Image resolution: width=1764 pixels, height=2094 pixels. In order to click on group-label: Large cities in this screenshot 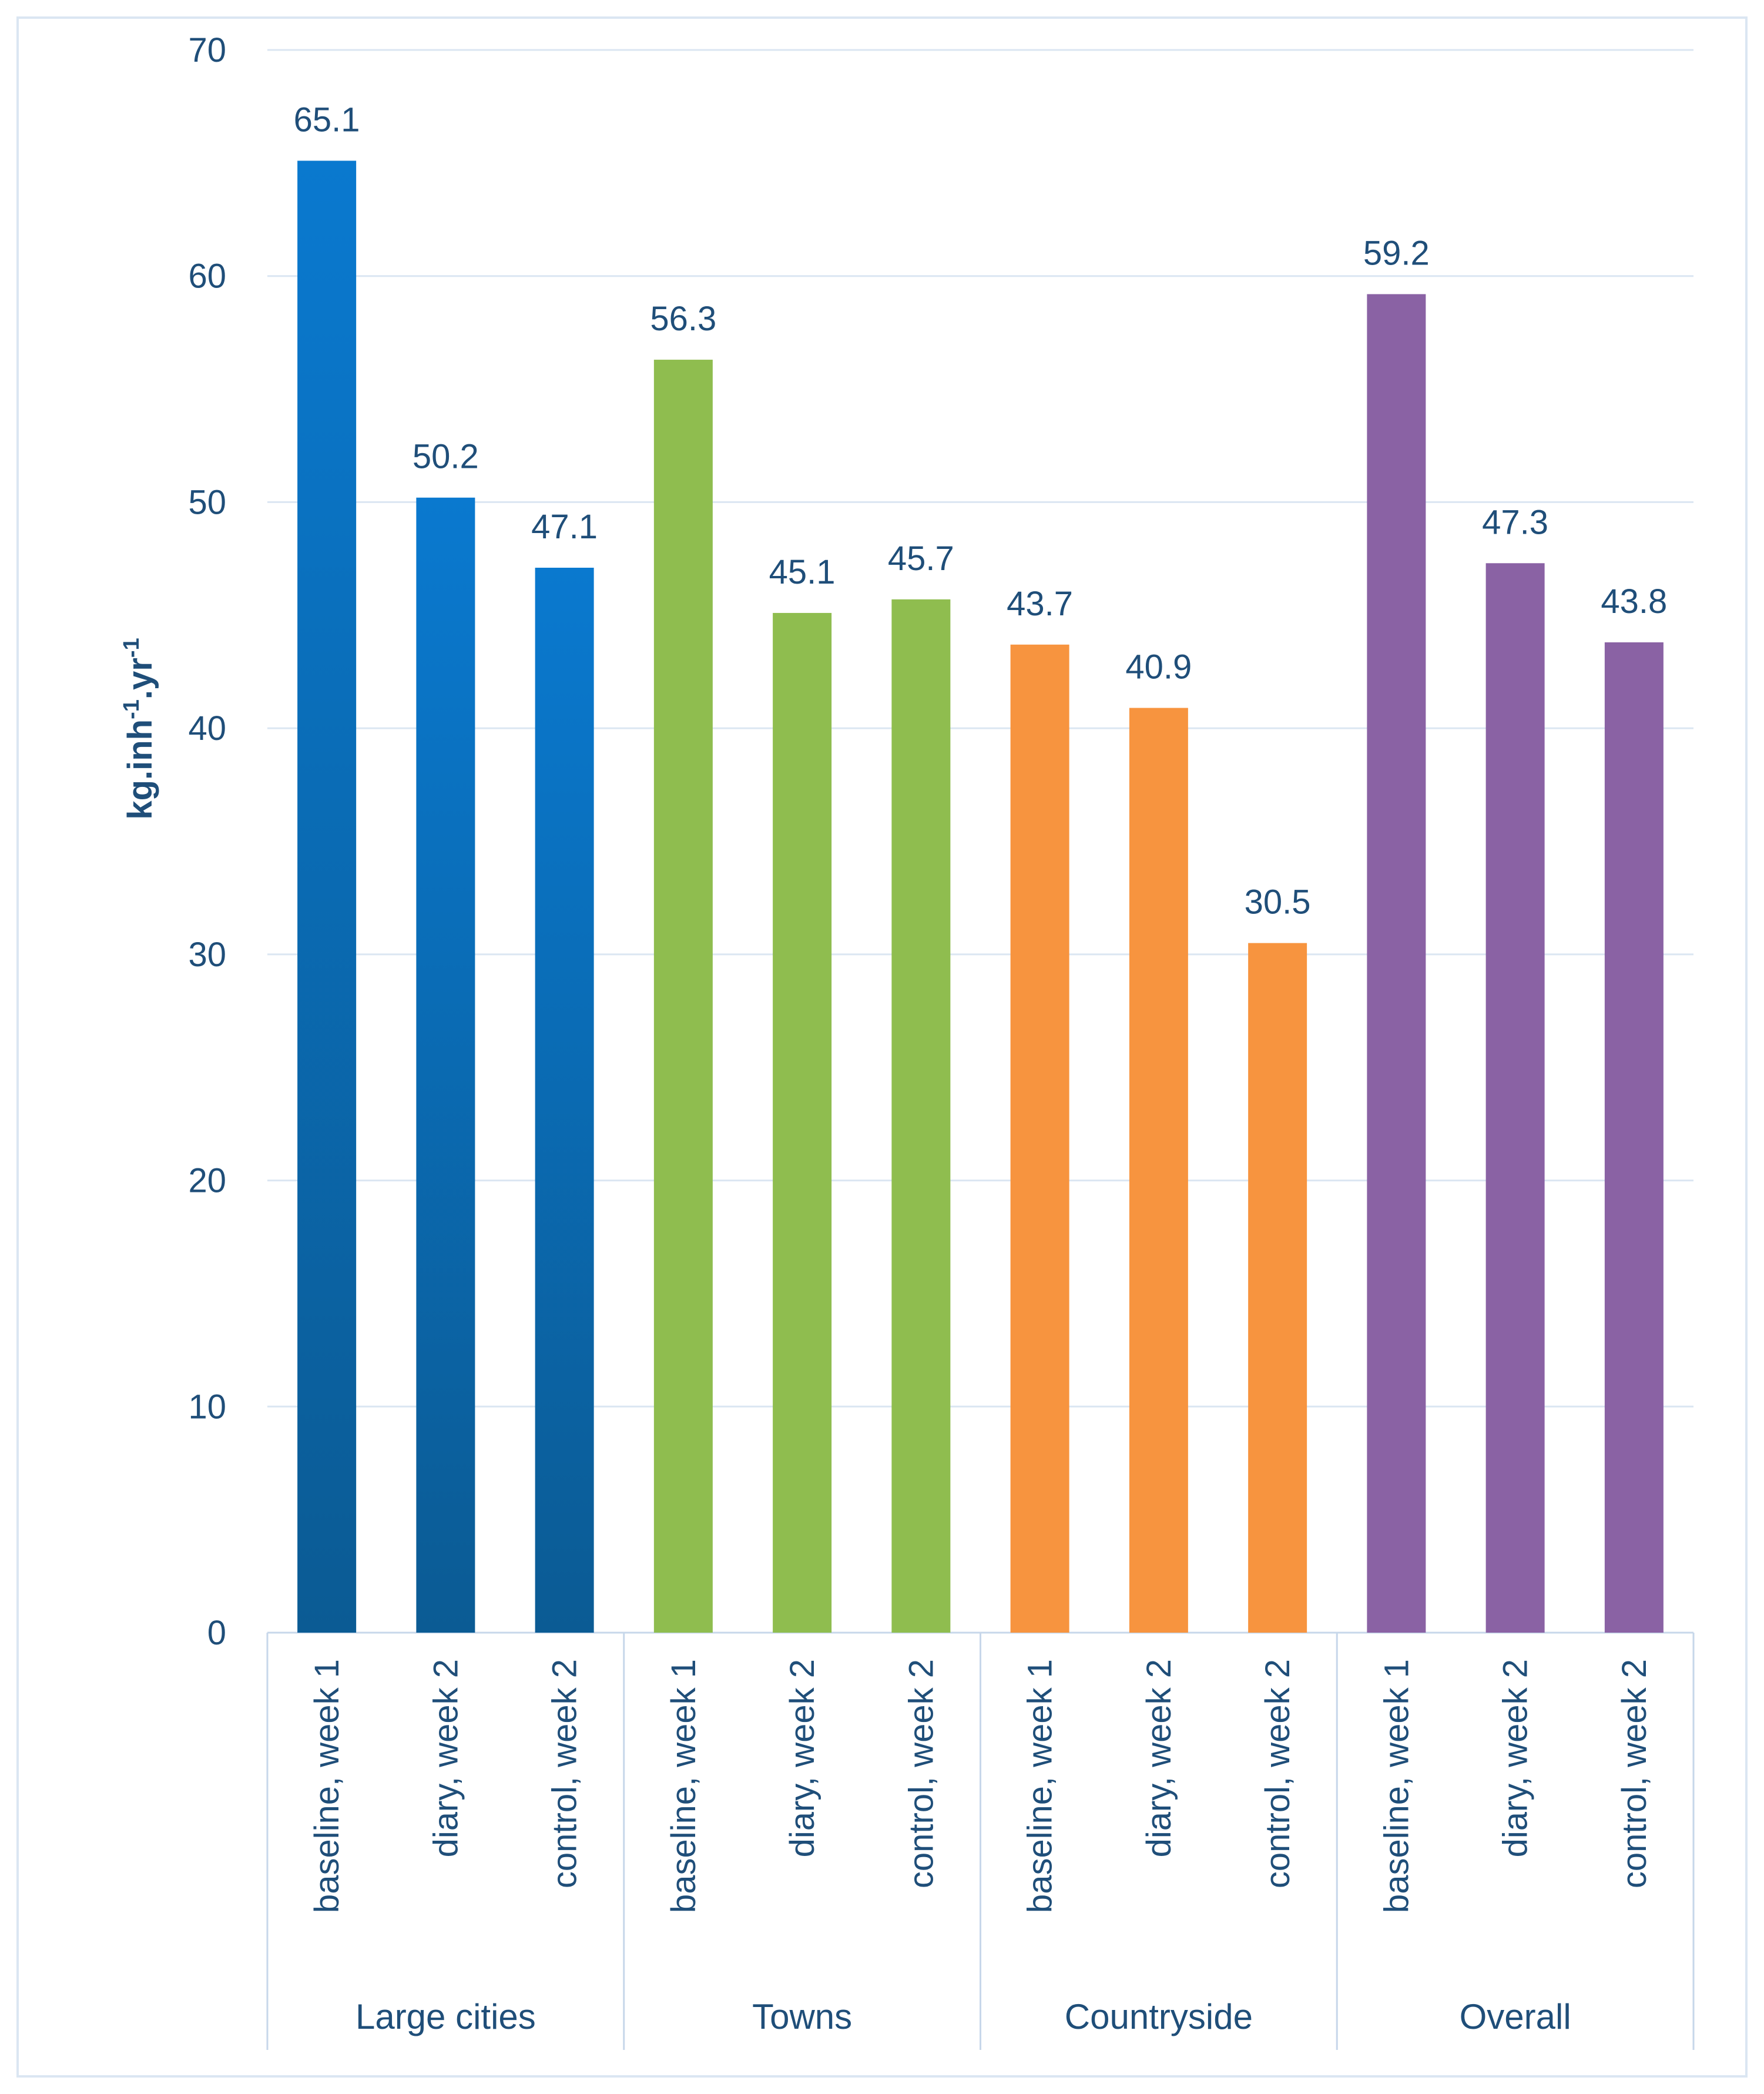, I will do `click(446, 2016)`.